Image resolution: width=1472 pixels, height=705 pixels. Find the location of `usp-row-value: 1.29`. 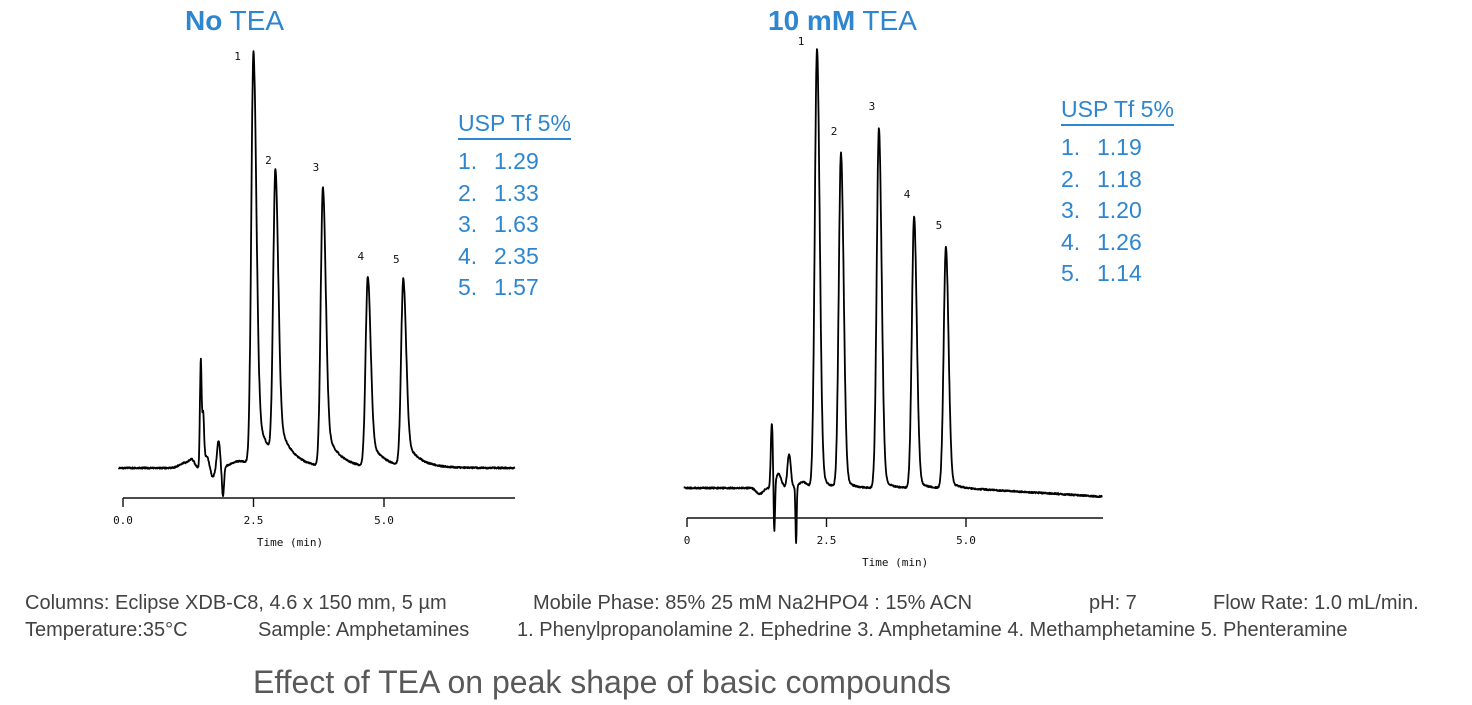

usp-row-value: 1.29 is located at coordinates (516, 161).